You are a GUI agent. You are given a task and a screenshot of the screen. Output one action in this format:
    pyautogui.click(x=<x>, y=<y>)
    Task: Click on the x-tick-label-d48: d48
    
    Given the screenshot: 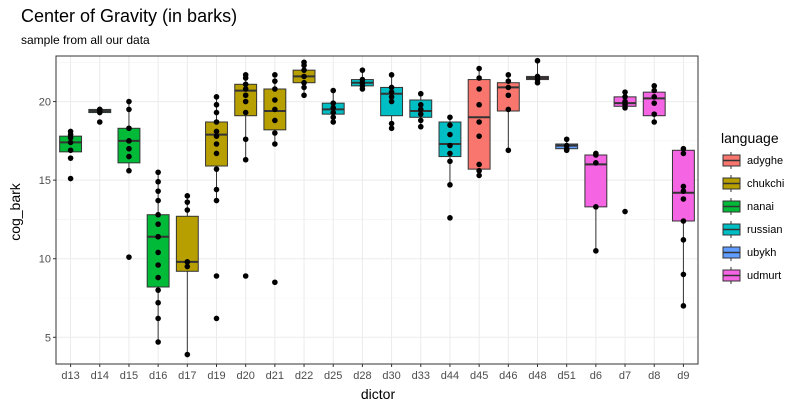 What is the action you would take?
    pyautogui.click(x=537, y=376)
    